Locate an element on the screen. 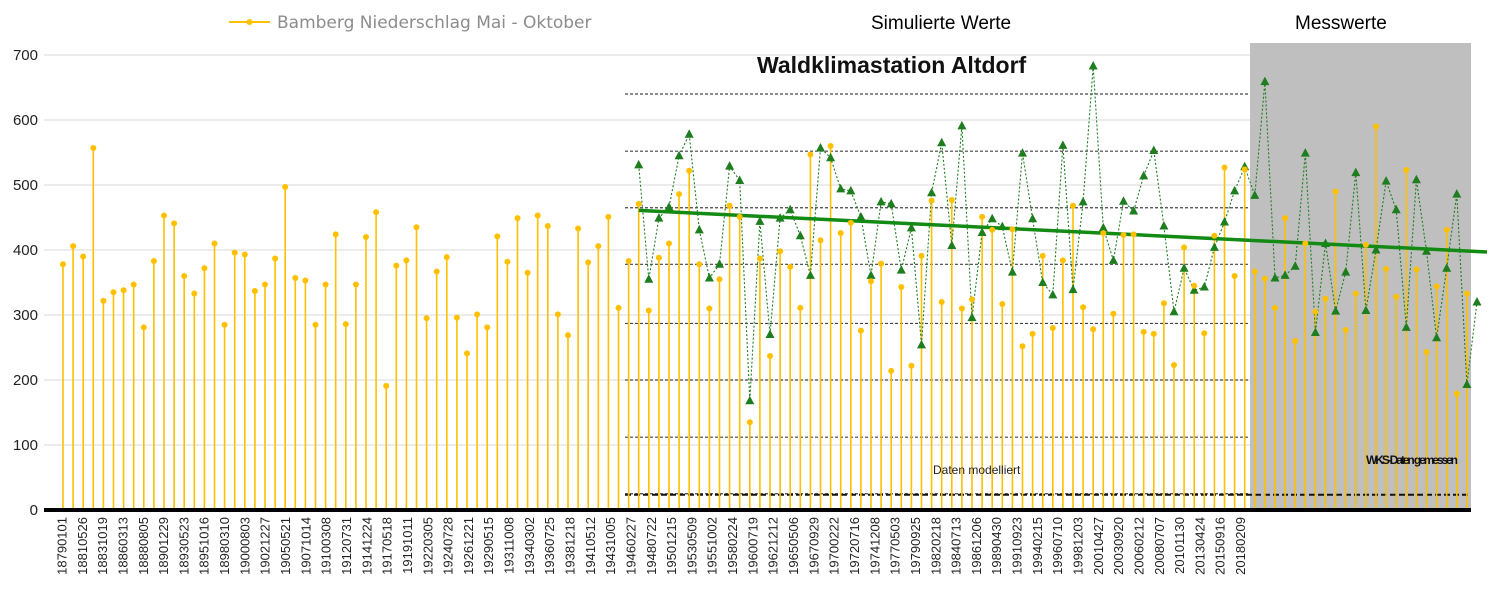  x-tick-label: 18951016 is located at coordinates (204, 546).